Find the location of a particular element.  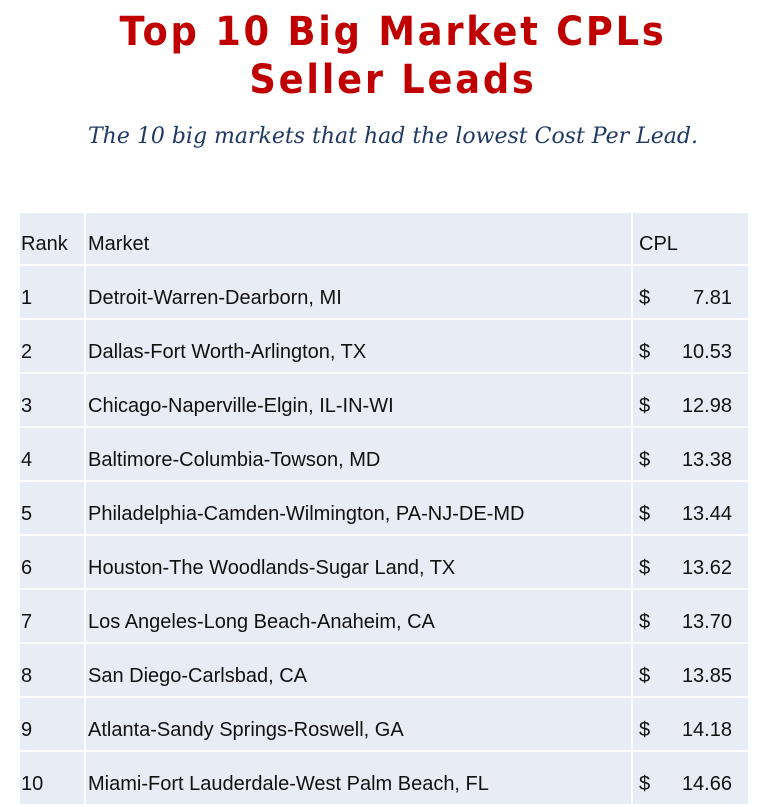

market-cell: Houston-The Woodlands-Sugar Land, TX is located at coordinates (358, 562).